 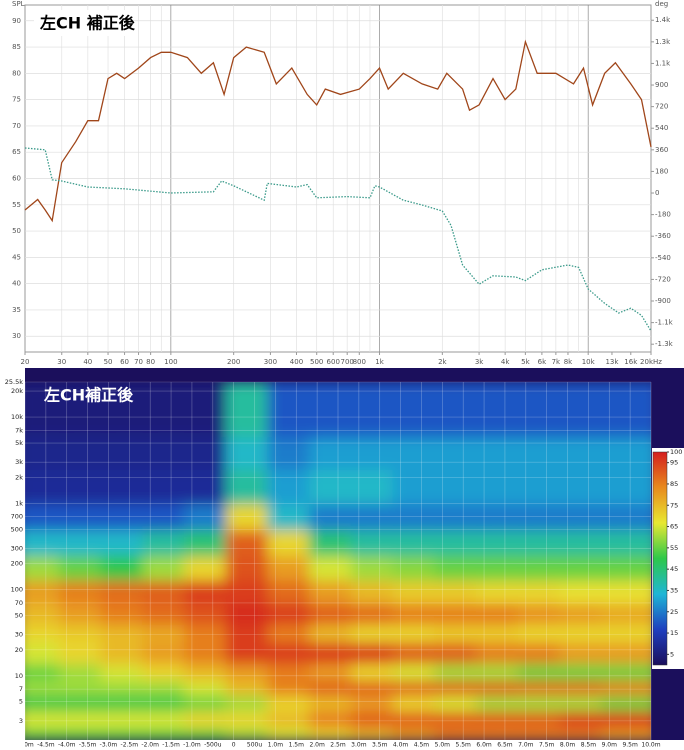 What do you see at coordinates (630, 745) in the screenshot?
I see `x-tick-label: 9.5m` at bounding box center [630, 745].